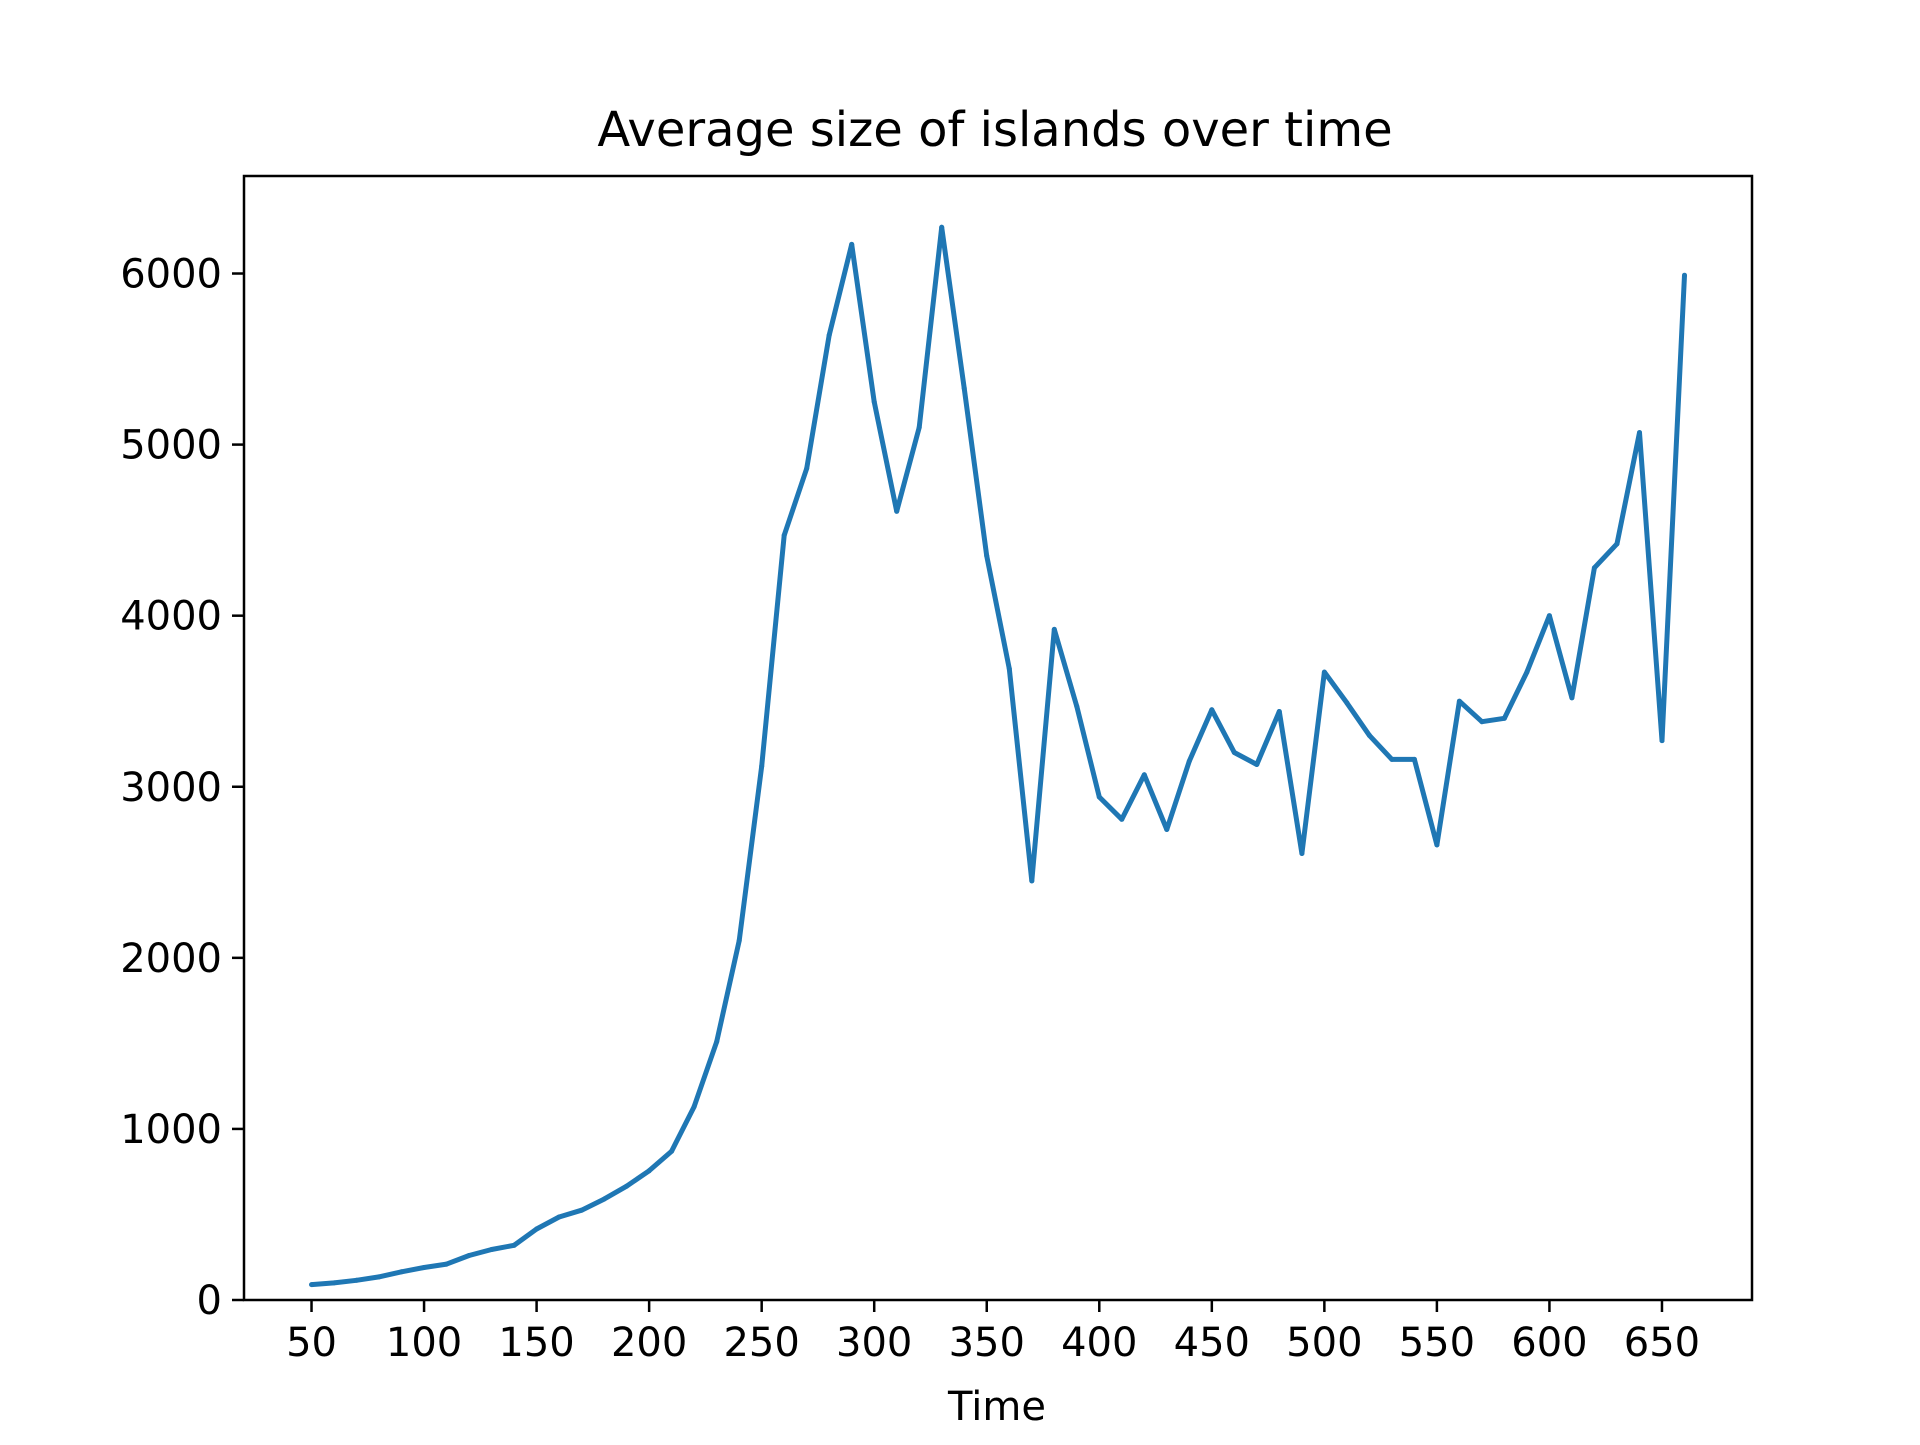 The height and width of the screenshot is (1445, 1920). What do you see at coordinates (994, 130) in the screenshot?
I see `chart-title: Average size of islands over time` at bounding box center [994, 130].